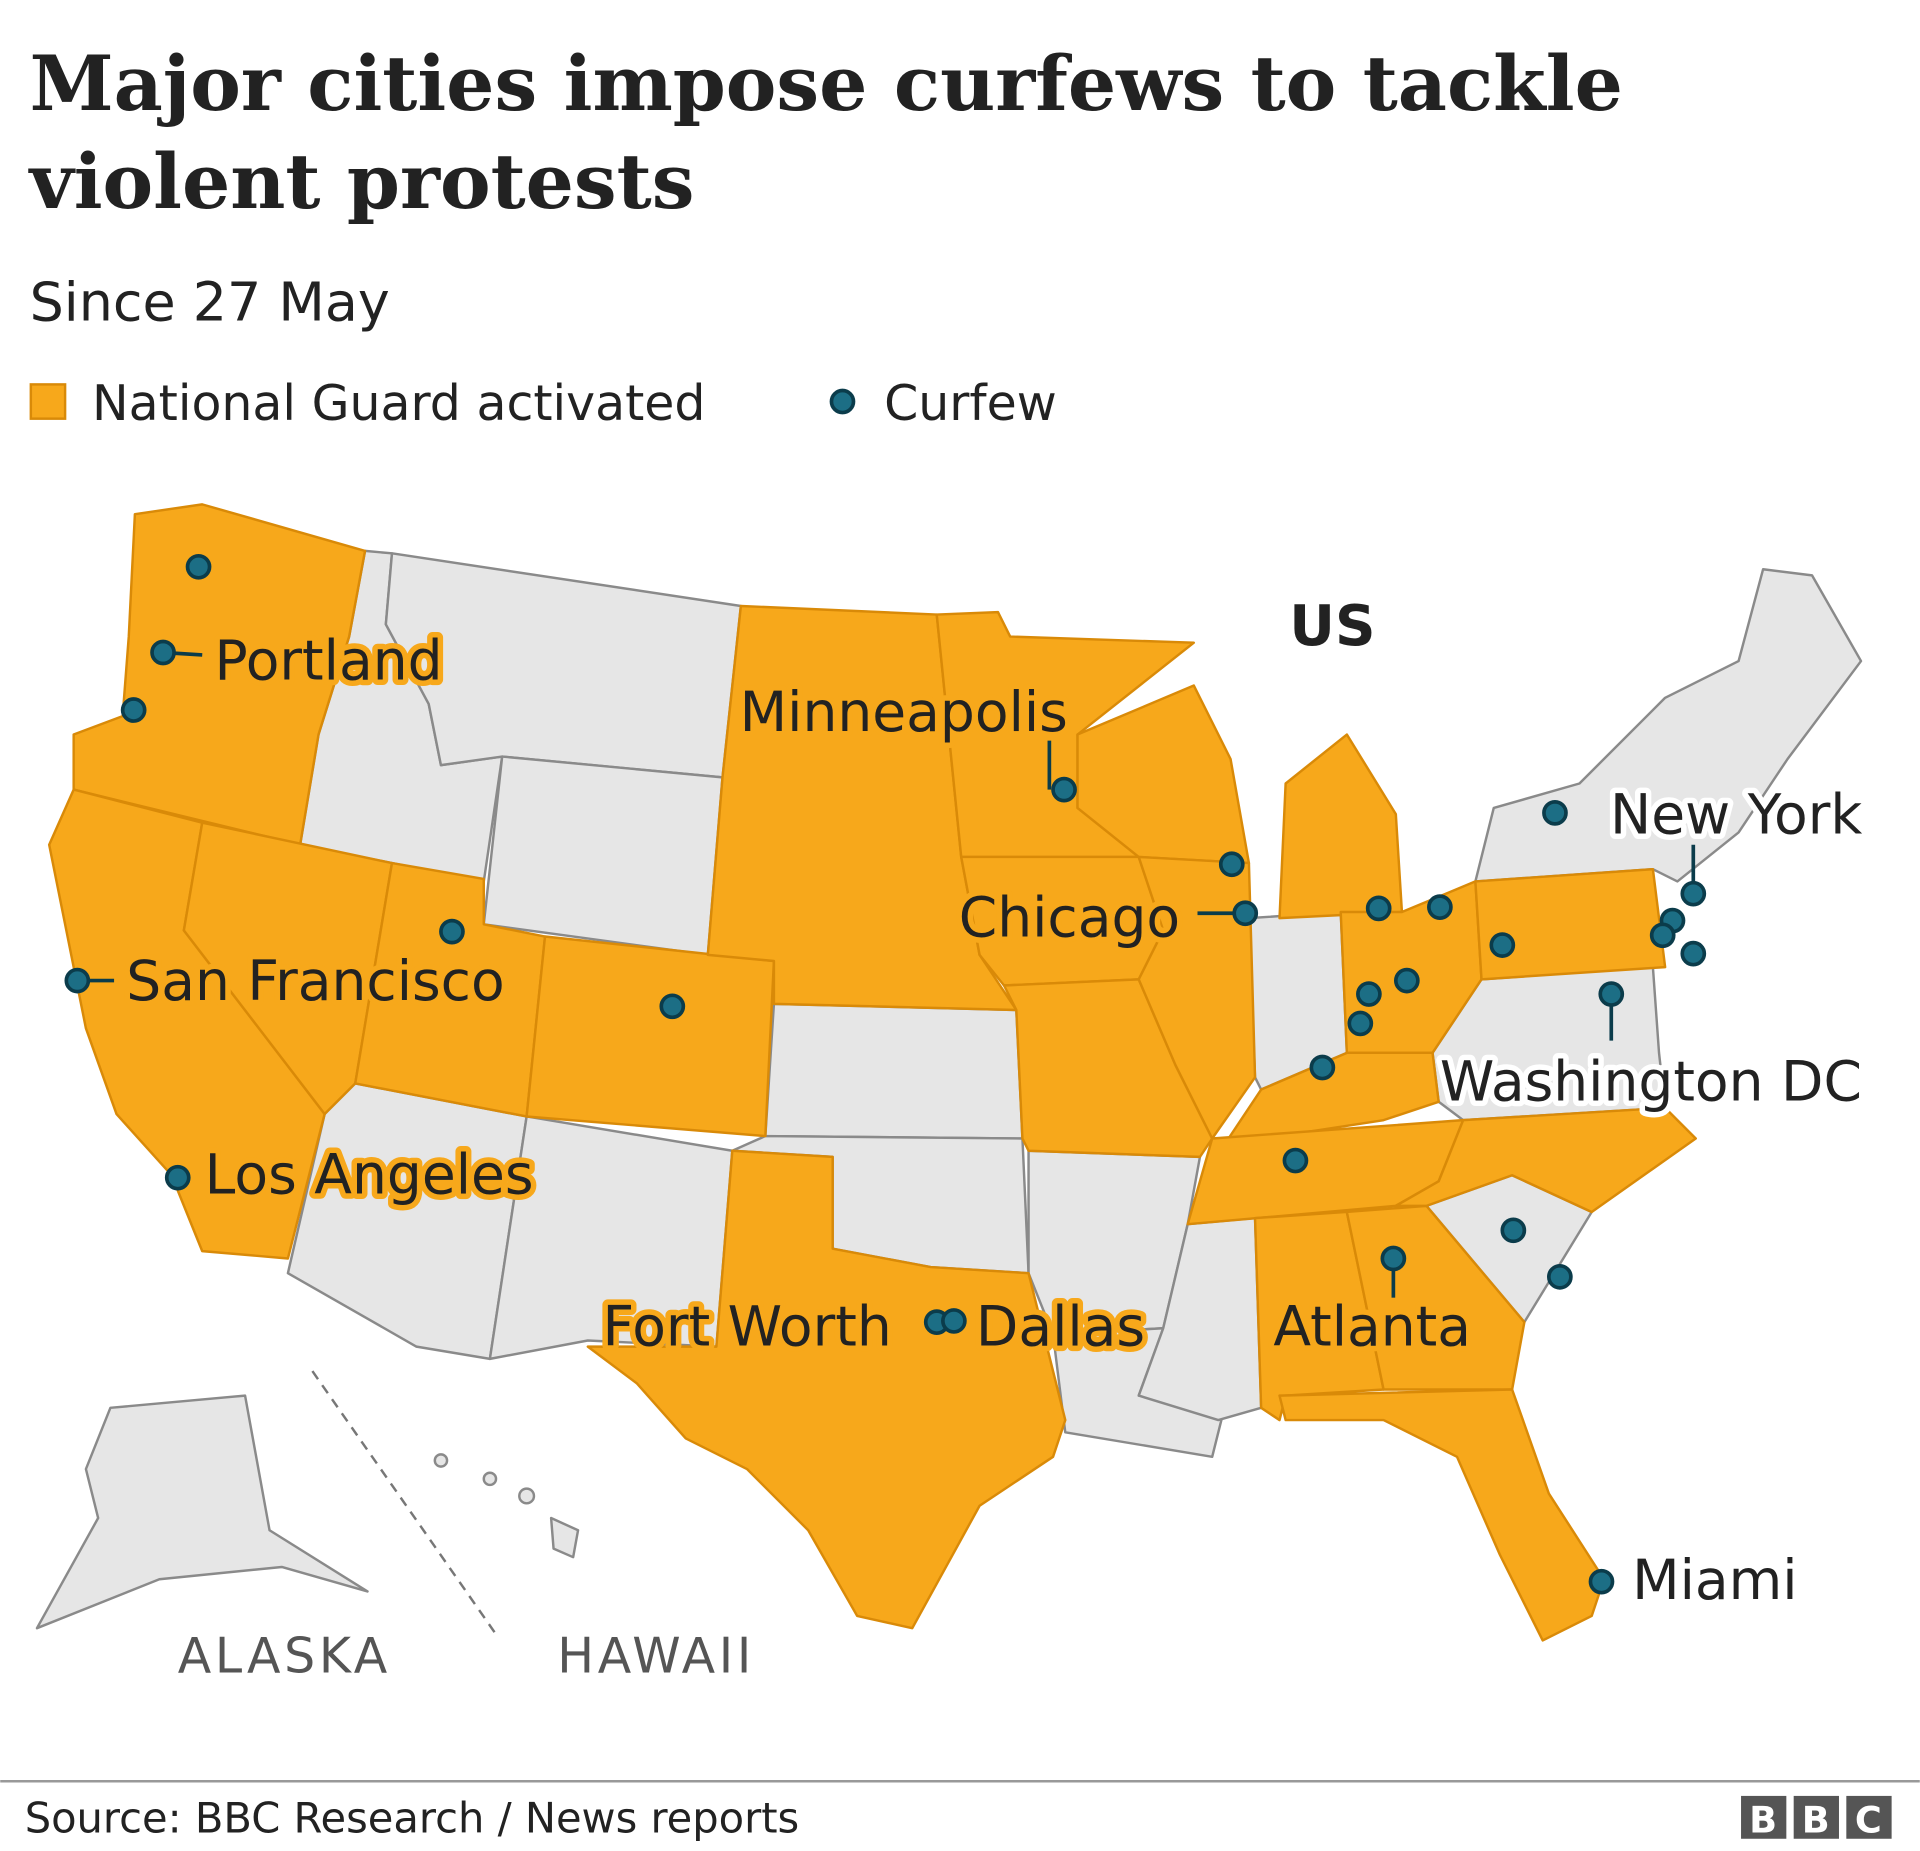  What do you see at coordinates (747, 1326) in the screenshot?
I see `city-label: Fort Worth` at bounding box center [747, 1326].